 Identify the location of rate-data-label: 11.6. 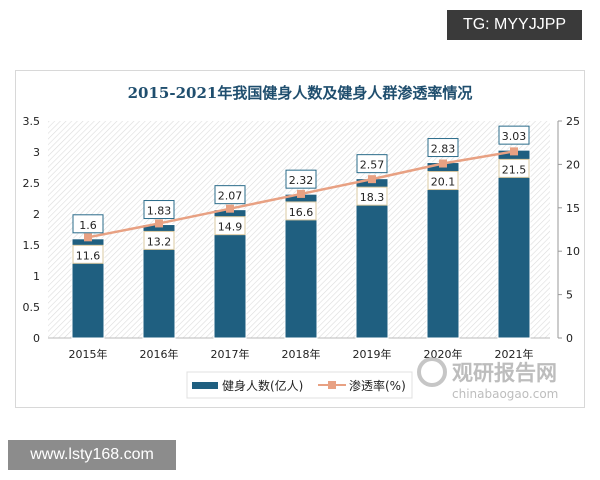
(88, 255).